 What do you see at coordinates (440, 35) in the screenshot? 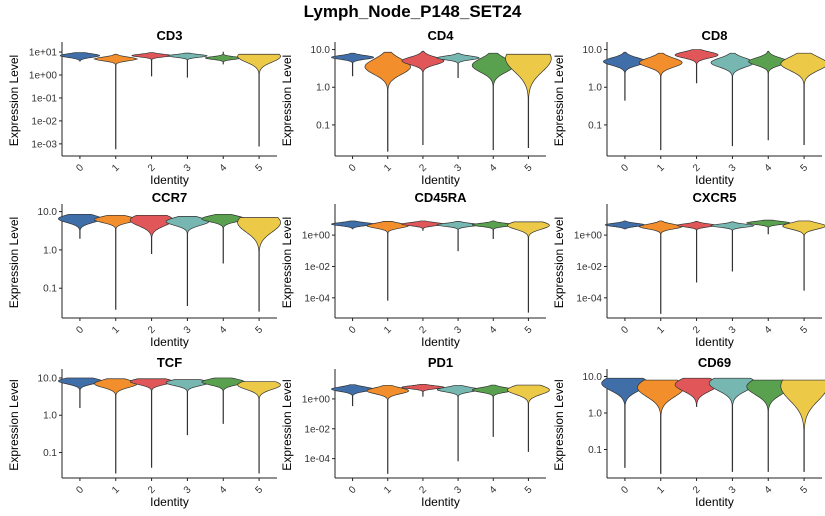
I see `panel-title: CD4` at bounding box center [440, 35].